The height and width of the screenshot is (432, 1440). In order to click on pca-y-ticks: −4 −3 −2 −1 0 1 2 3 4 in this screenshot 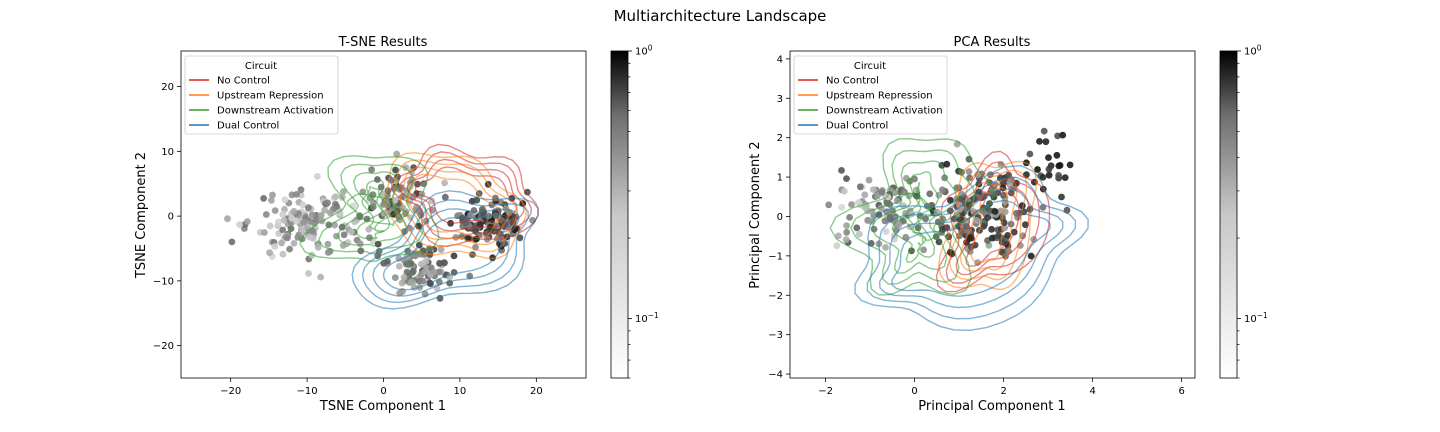, I will do `click(779, 217)`.